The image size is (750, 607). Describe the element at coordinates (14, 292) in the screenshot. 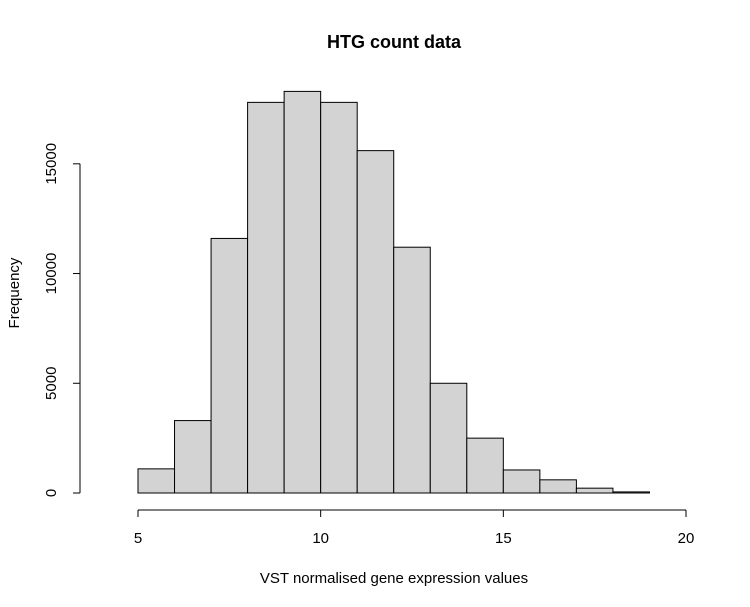

I see `y-axis-label: Frequency` at that location.